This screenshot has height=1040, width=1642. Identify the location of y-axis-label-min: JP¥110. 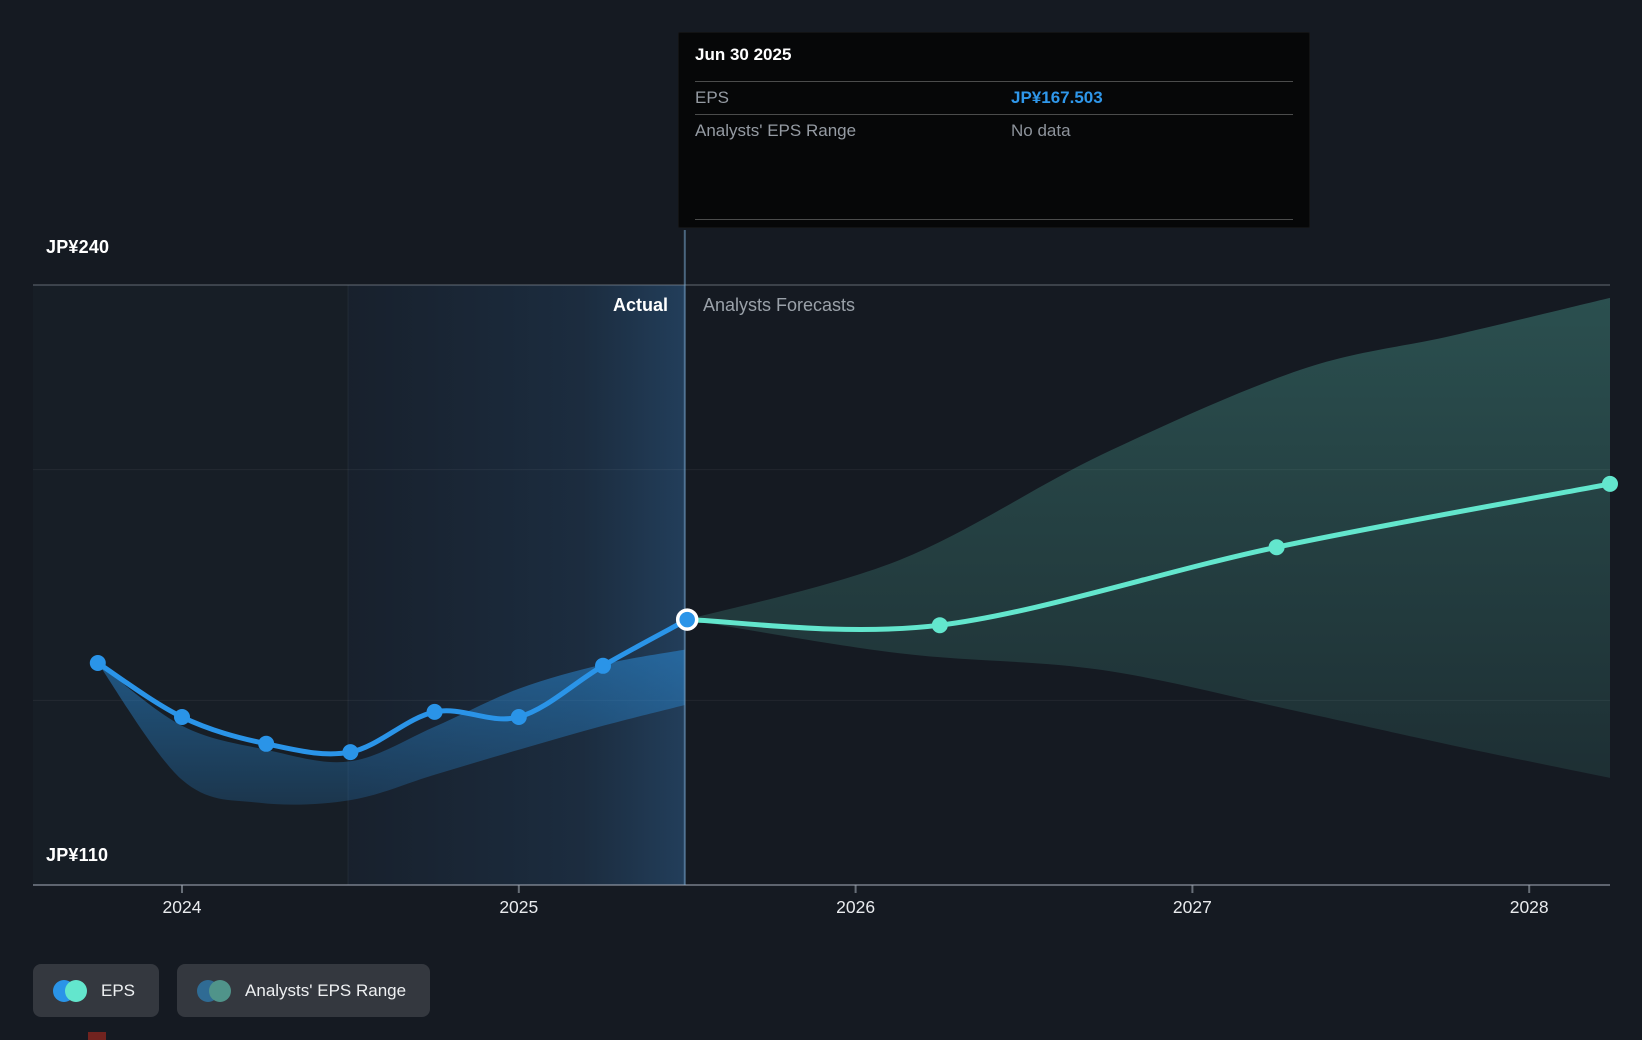
(77, 855).